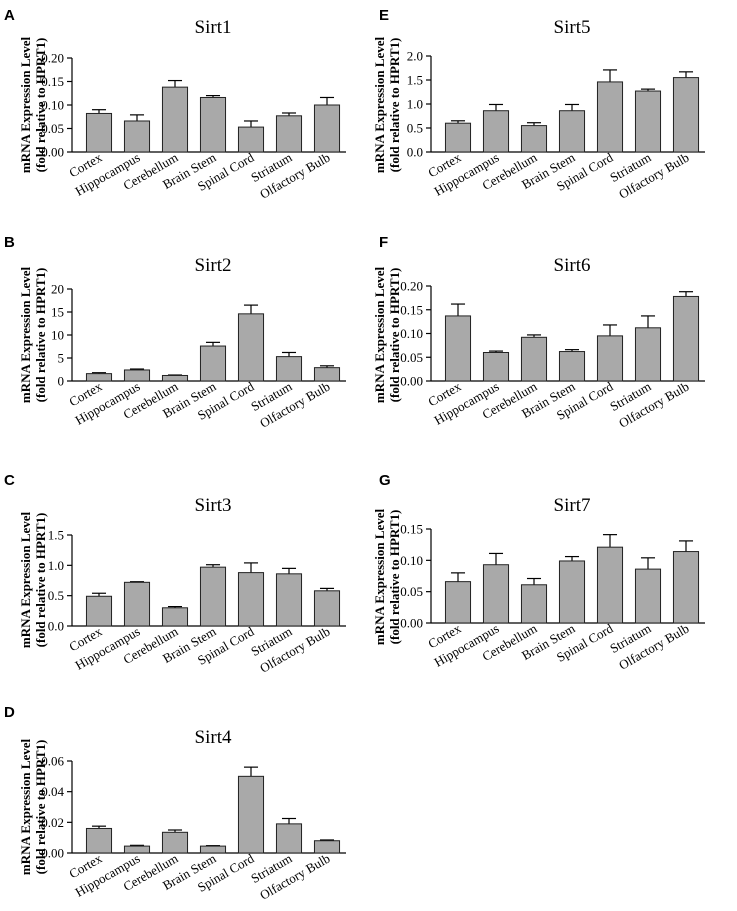  I want to click on panel-letter: E, so click(384, 15).